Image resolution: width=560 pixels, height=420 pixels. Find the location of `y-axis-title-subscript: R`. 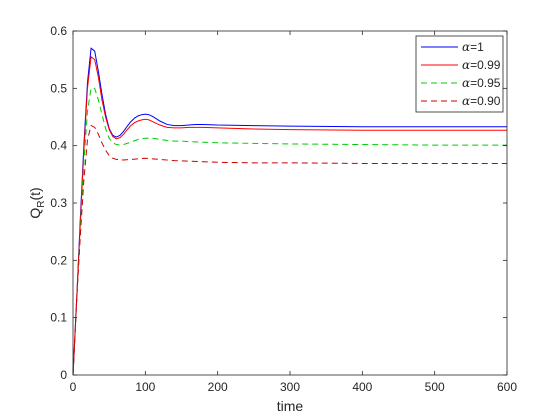

y-axis-title-subscript: R is located at coordinates (41, 204).